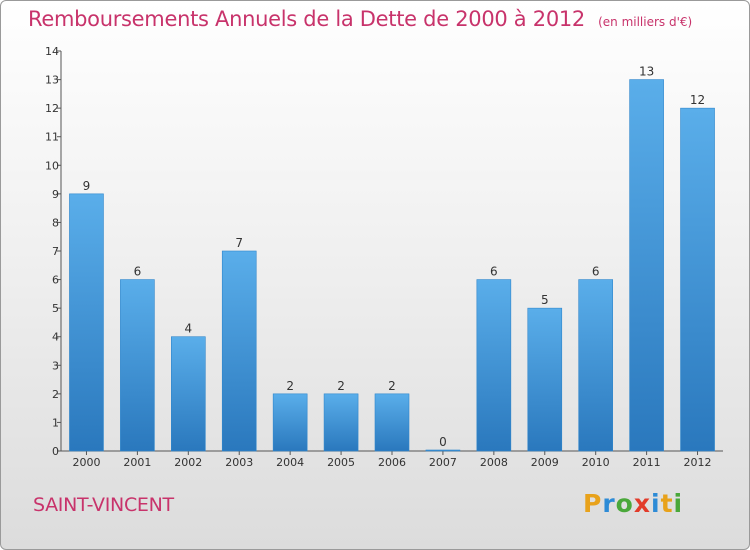 The width and height of the screenshot is (750, 550). I want to click on bar-2001, so click(137, 365).